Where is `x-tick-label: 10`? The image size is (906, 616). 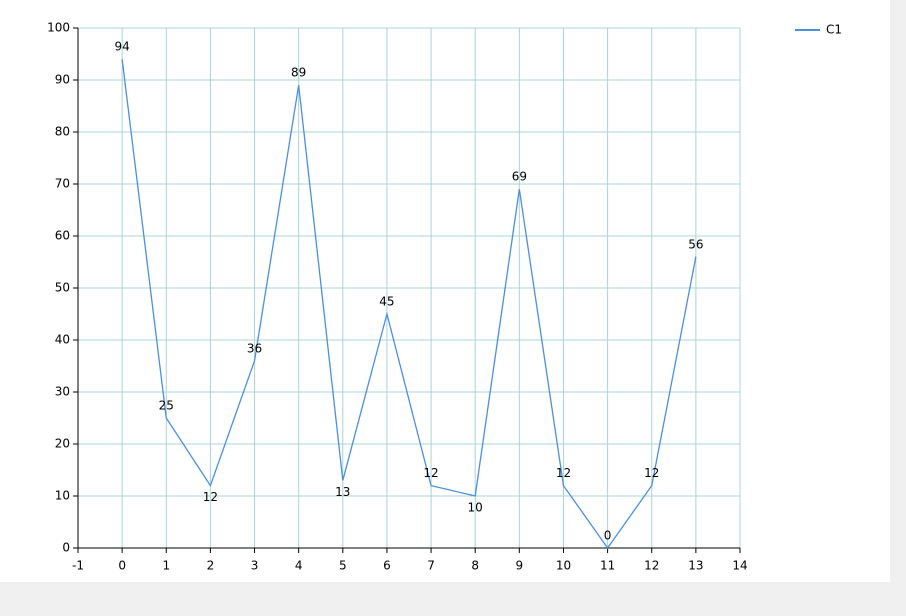
x-tick-label: 10 is located at coordinates (563, 566).